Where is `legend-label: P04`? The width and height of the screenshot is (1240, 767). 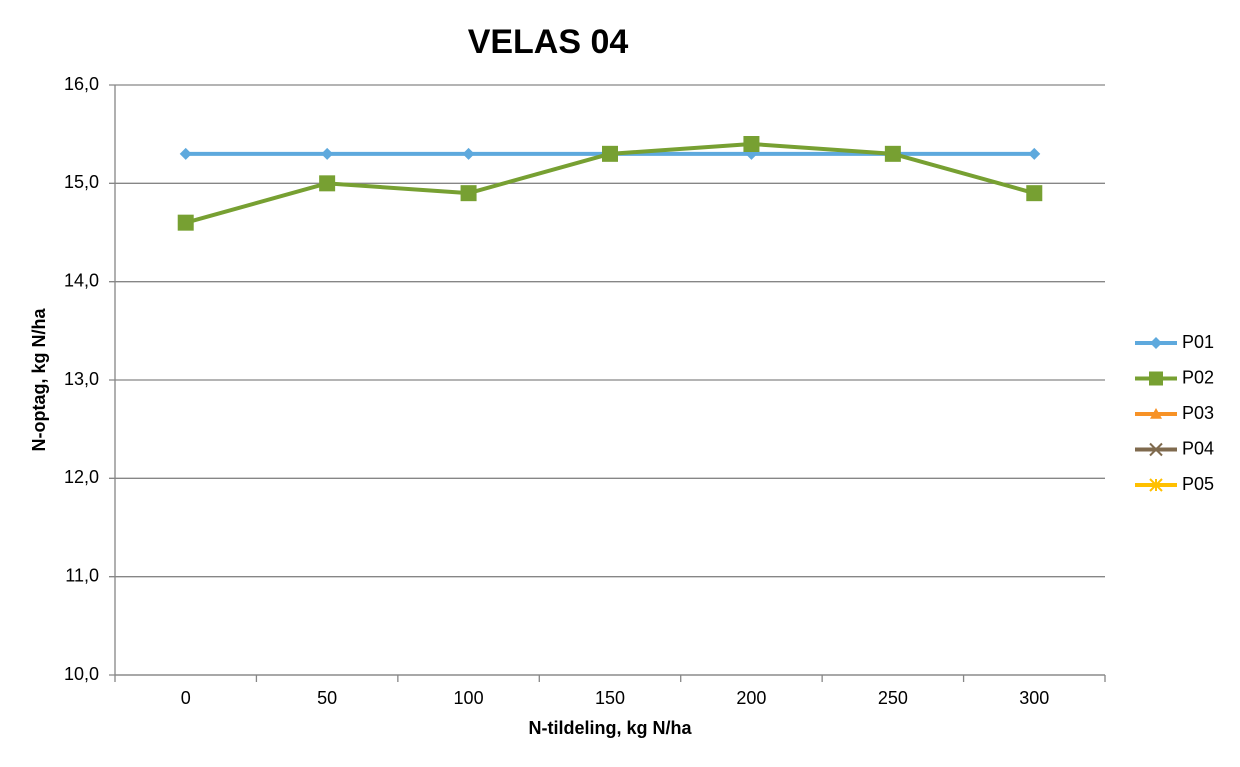 legend-label: P04 is located at coordinates (1198, 448).